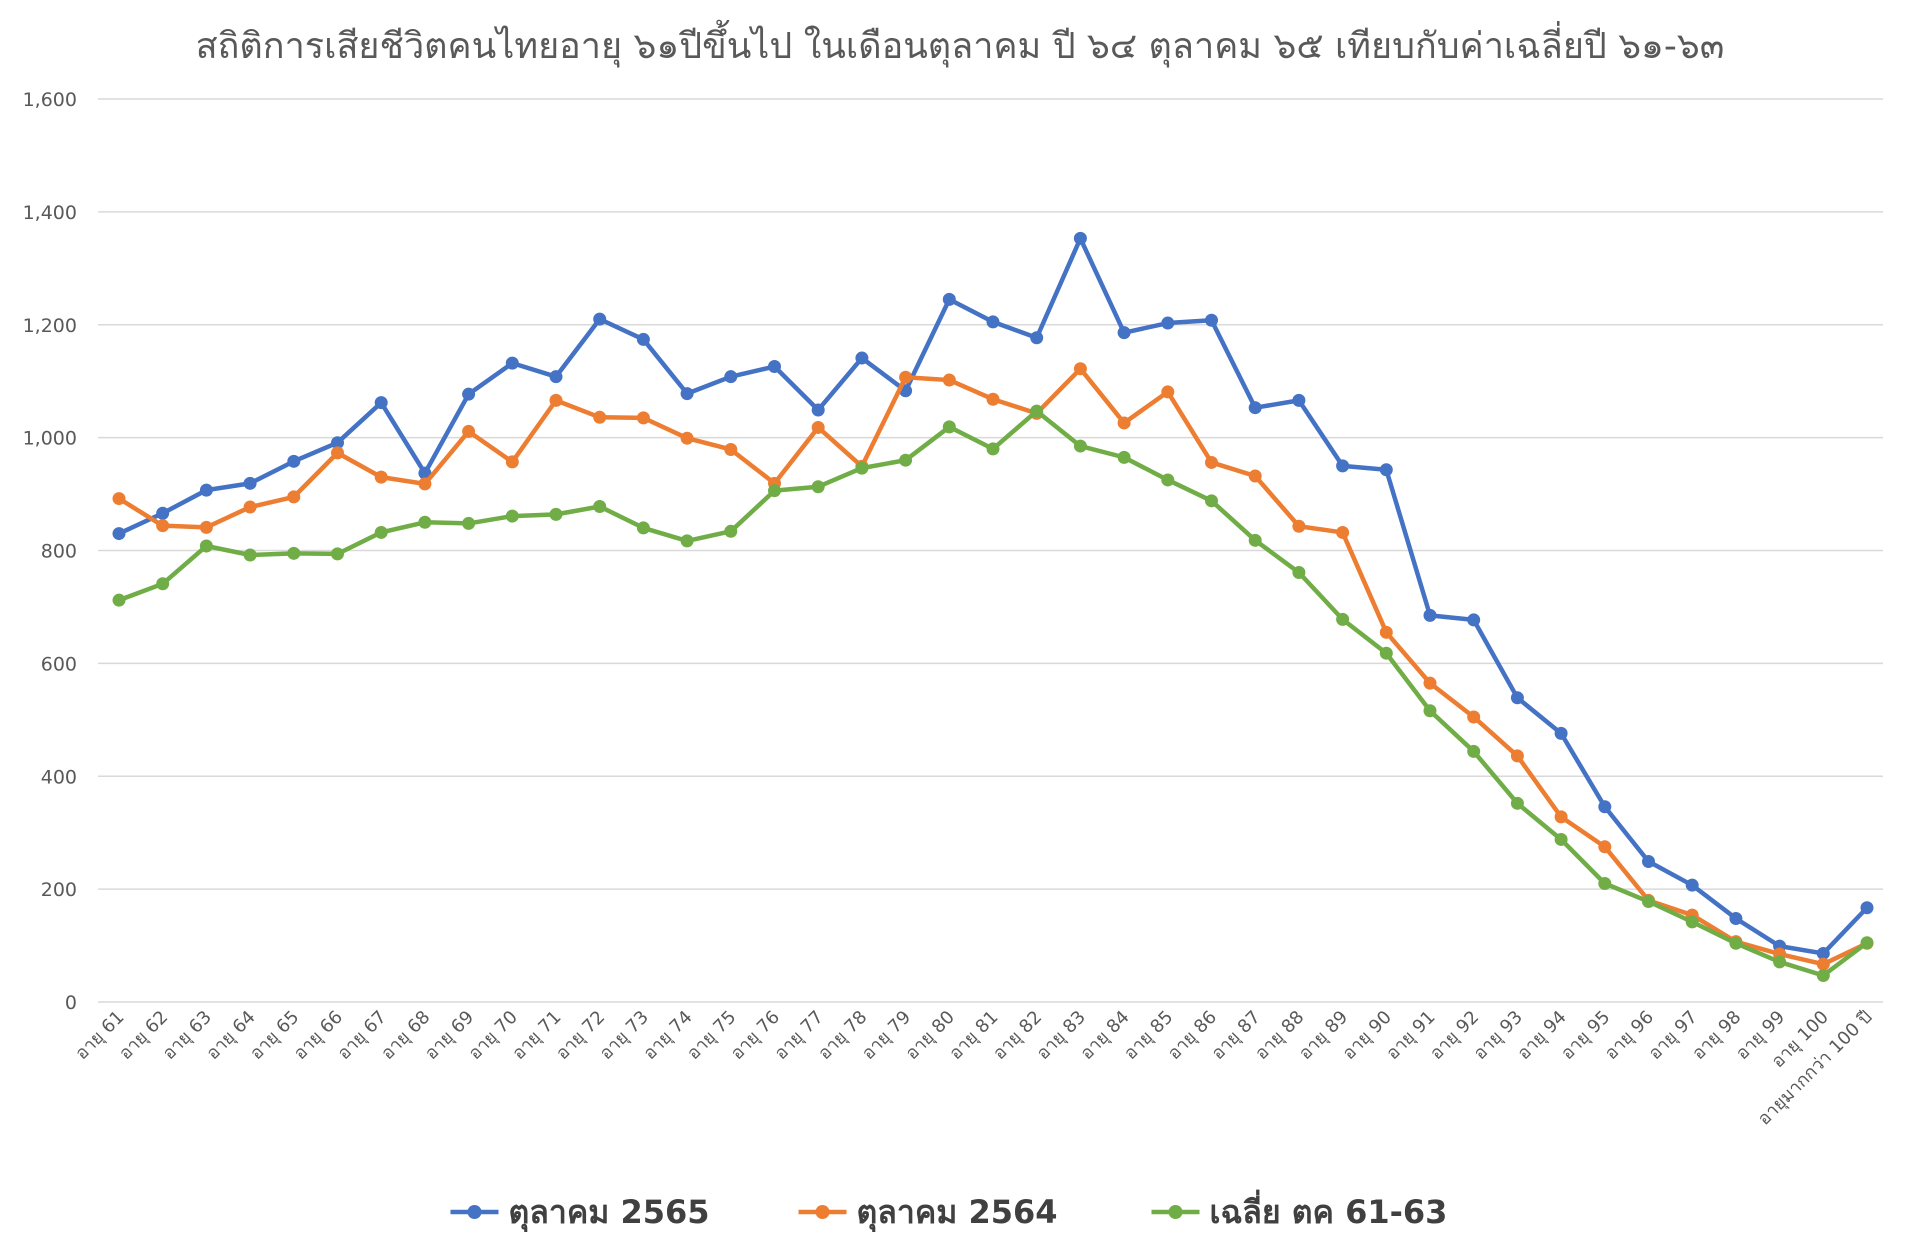  I want to click on y-tick-label: 1,400, so click(50, 213).